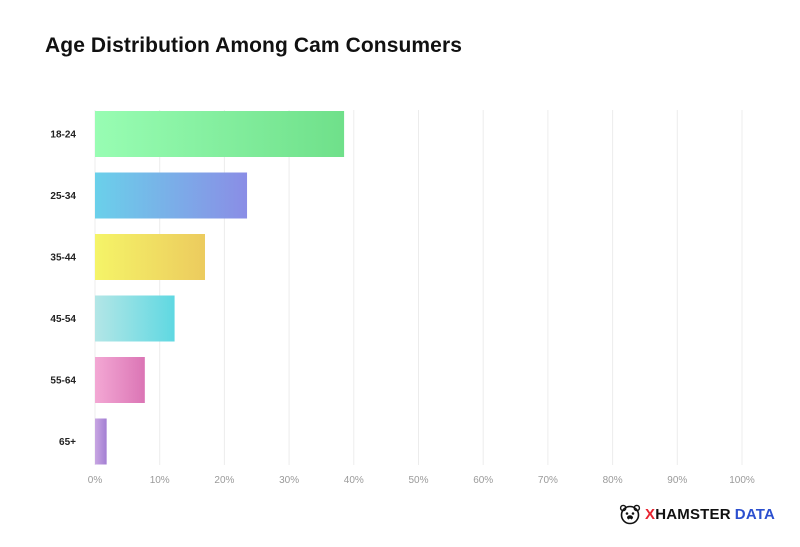 This screenshot has height=547, width=800. What do you see at coordinates (160, 480) in the screenshot?
I see `x-tick-label: 10%` at bounding box center [160, 480].